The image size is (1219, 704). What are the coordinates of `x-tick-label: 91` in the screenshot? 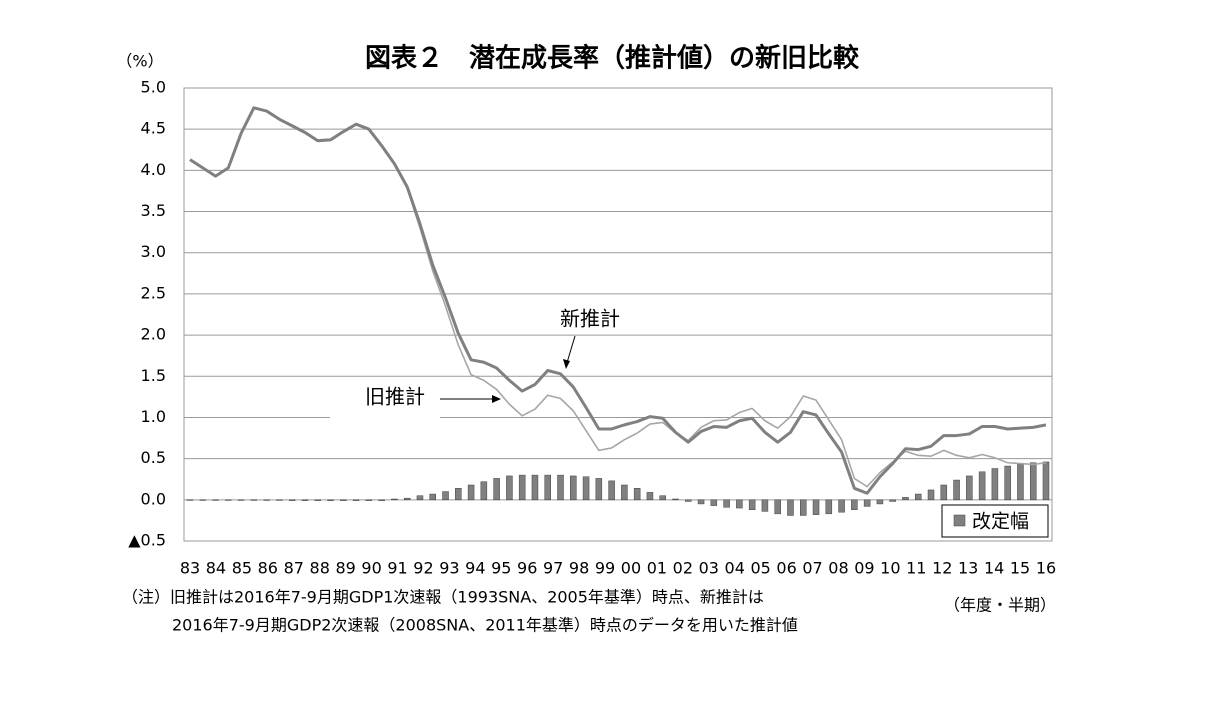 It's located at (397, 568).